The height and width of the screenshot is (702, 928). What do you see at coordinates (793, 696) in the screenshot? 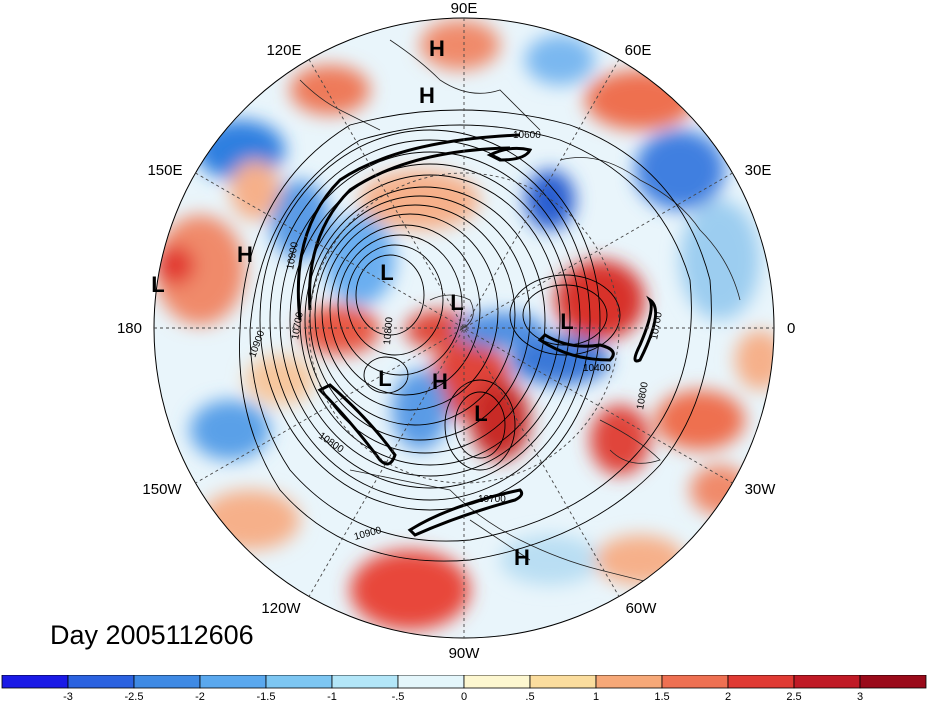
I see `colorbar-tick-label: 2.5` at bounding box center [793, 696].